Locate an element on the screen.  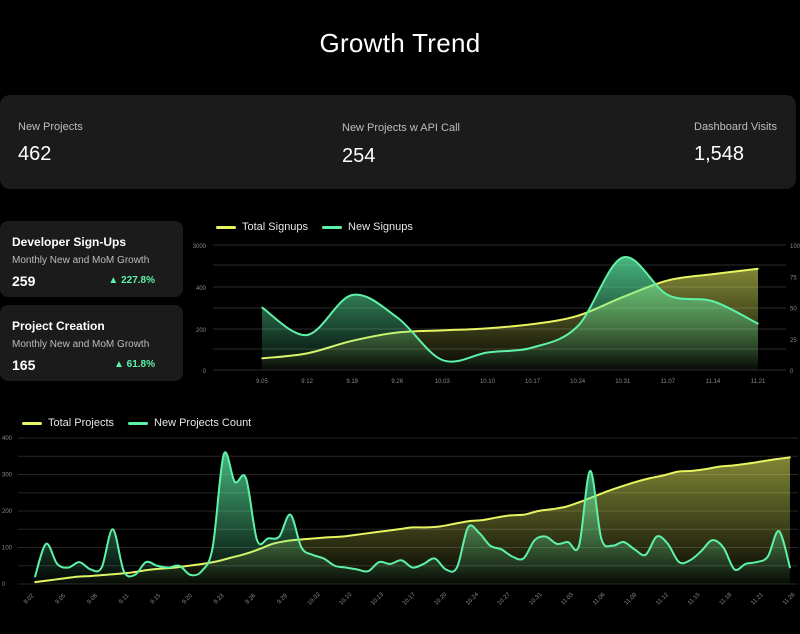
kpi-value: 1,548 is located at coordinates (719, 154).